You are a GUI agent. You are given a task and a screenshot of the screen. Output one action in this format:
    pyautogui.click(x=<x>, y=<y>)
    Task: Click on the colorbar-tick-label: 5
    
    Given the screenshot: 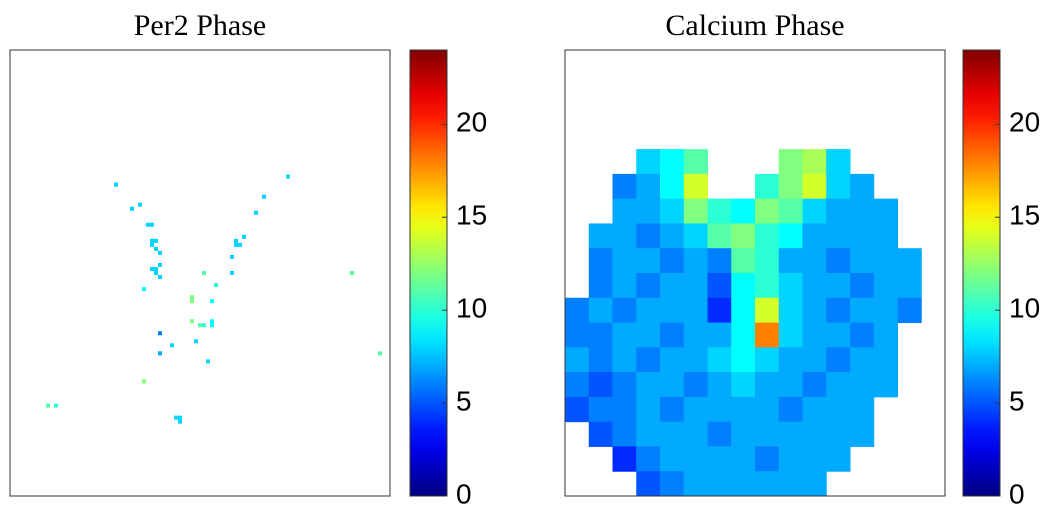 What is the action you would take?
    pyautogui.click(x=464, y=400)
    